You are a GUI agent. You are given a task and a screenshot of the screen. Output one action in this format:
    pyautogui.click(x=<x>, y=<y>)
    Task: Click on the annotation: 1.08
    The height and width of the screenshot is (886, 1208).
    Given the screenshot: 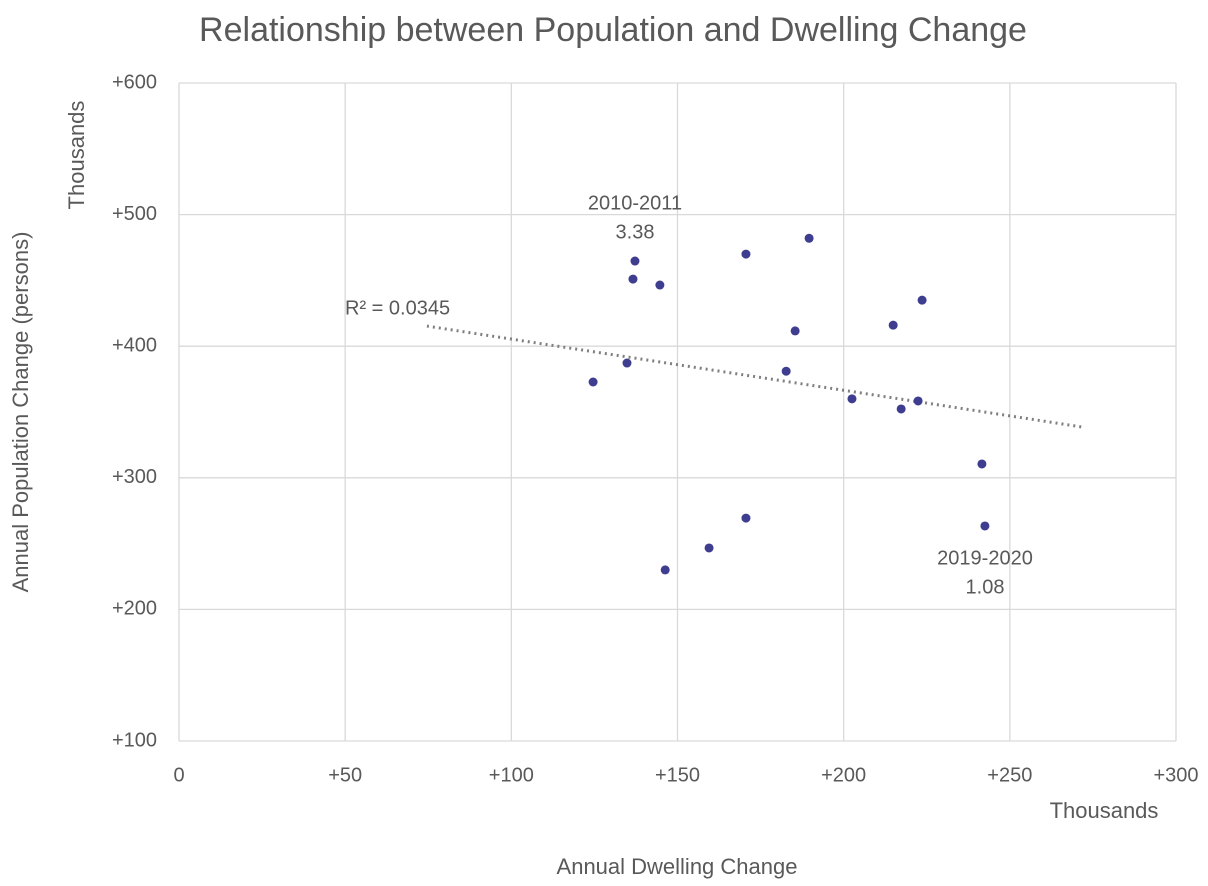 What is the action you would take?
    pyautogui.click(x=985, y=587)
    